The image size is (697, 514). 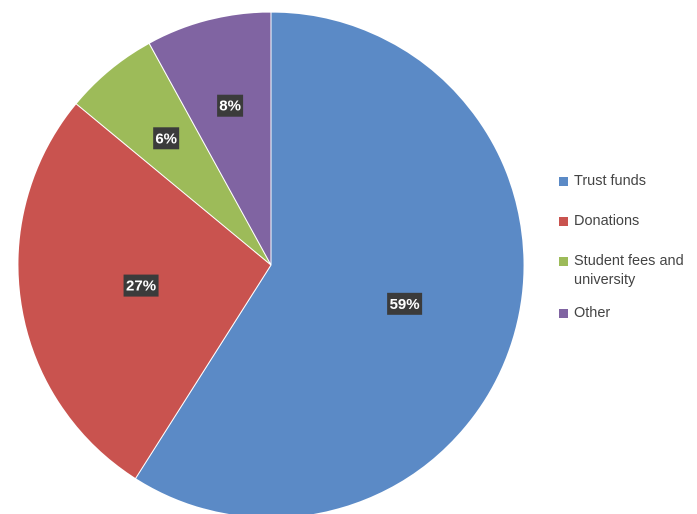 I want to click on data-label-other: 8%, so click(x=230, y=105).